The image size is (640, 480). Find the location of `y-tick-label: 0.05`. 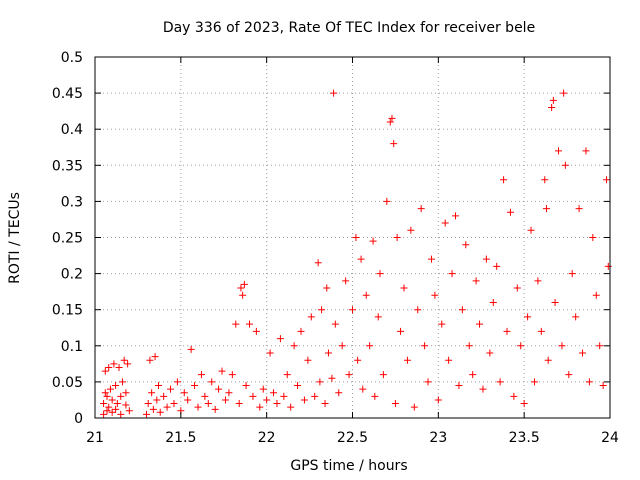

y-tick-label: 0.05 is located at coordinates (67, 383).